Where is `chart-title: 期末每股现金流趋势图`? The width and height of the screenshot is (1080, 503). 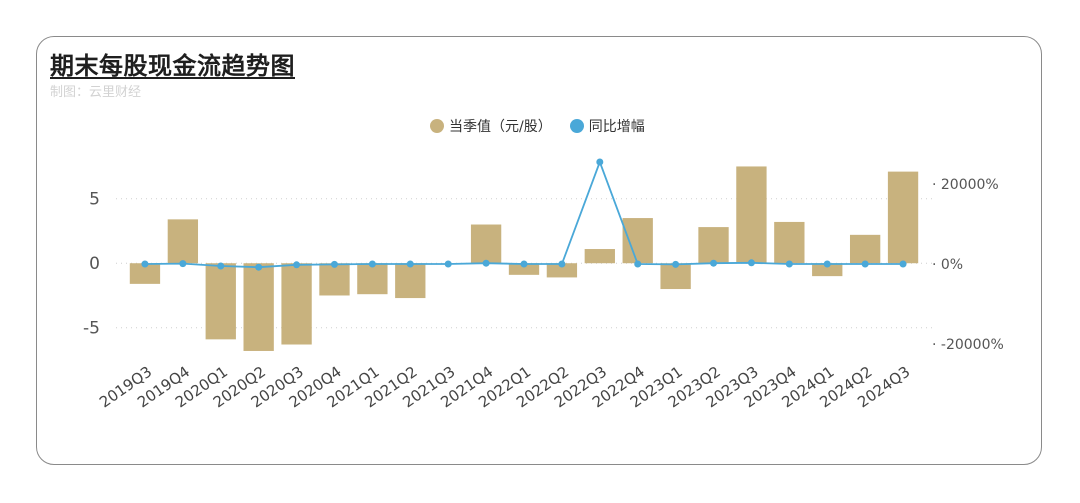 chart-title: 期末每股现金流趋势图 is located at coordinates (172, 66).